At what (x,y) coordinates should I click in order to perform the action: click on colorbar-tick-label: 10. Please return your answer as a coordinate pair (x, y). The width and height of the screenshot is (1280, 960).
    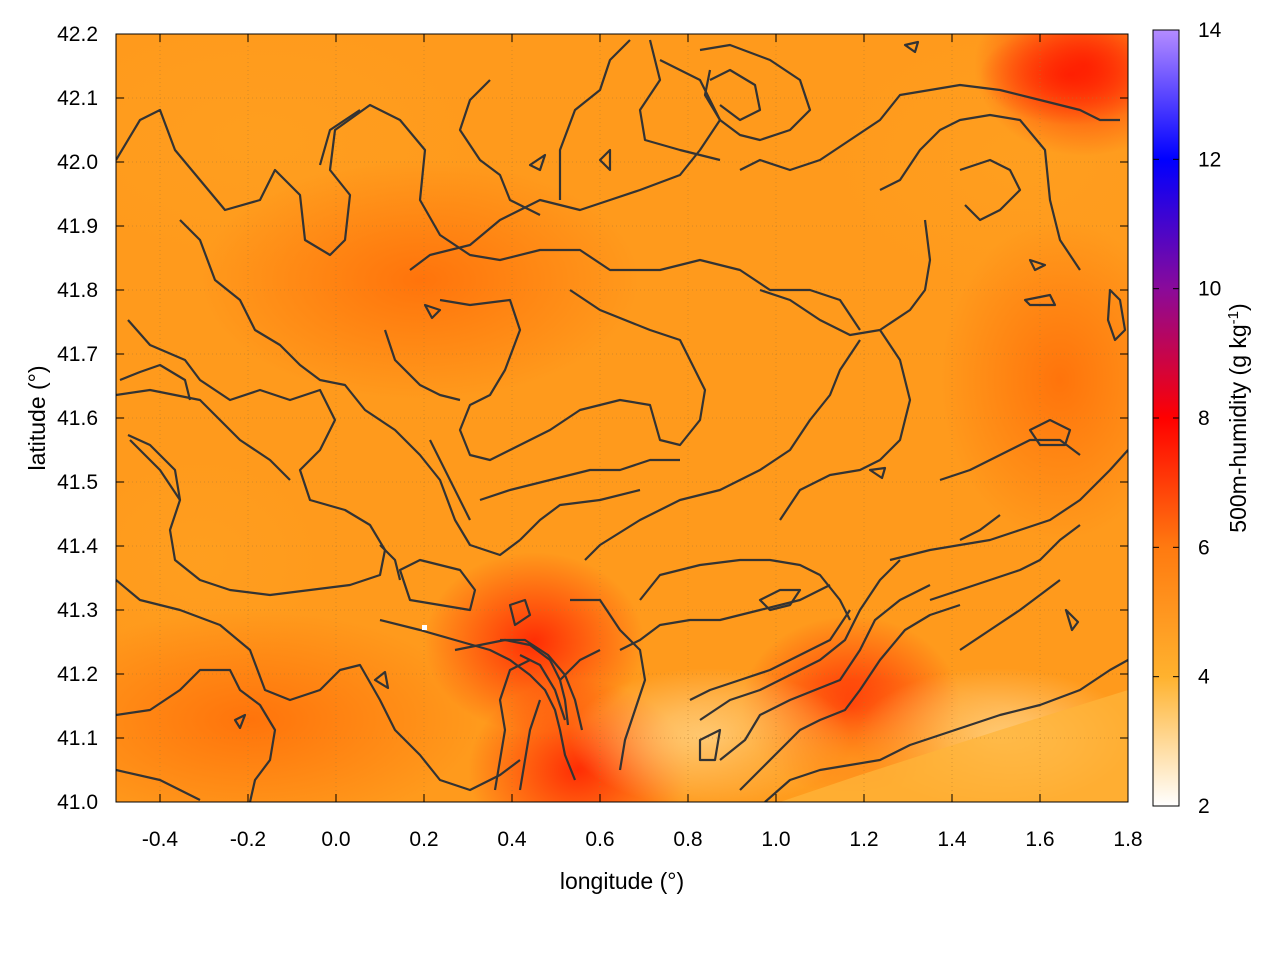
    Looking at the image, I should click on (1209, 289).